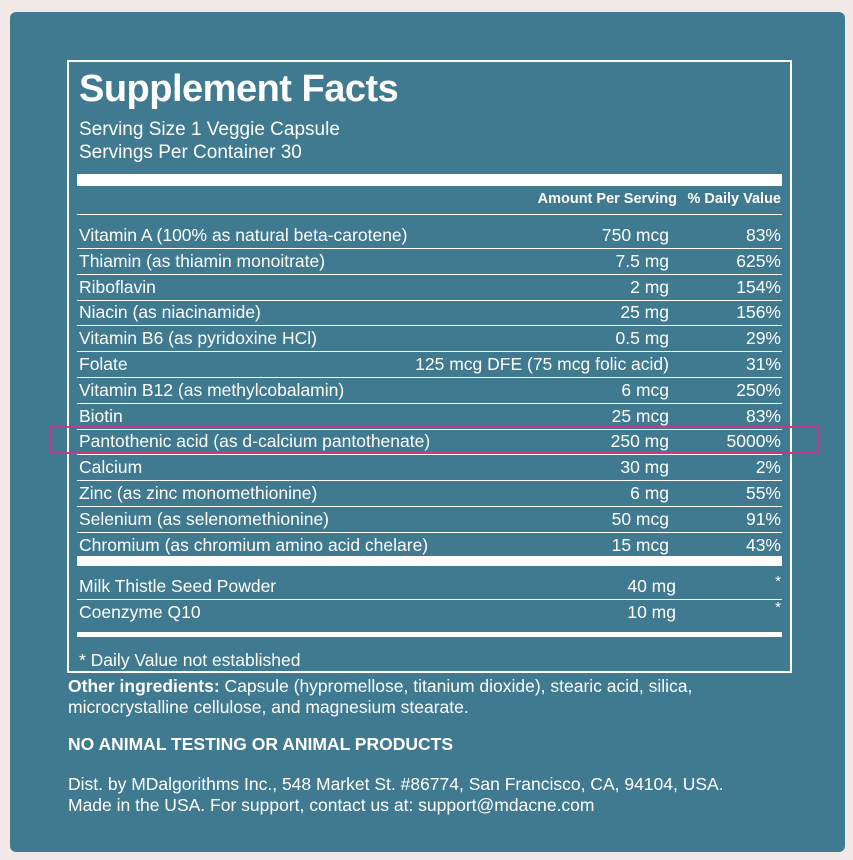 The width and height of the screenshot is (853, 860). I want to click on thick-divider, so click(429, 180).